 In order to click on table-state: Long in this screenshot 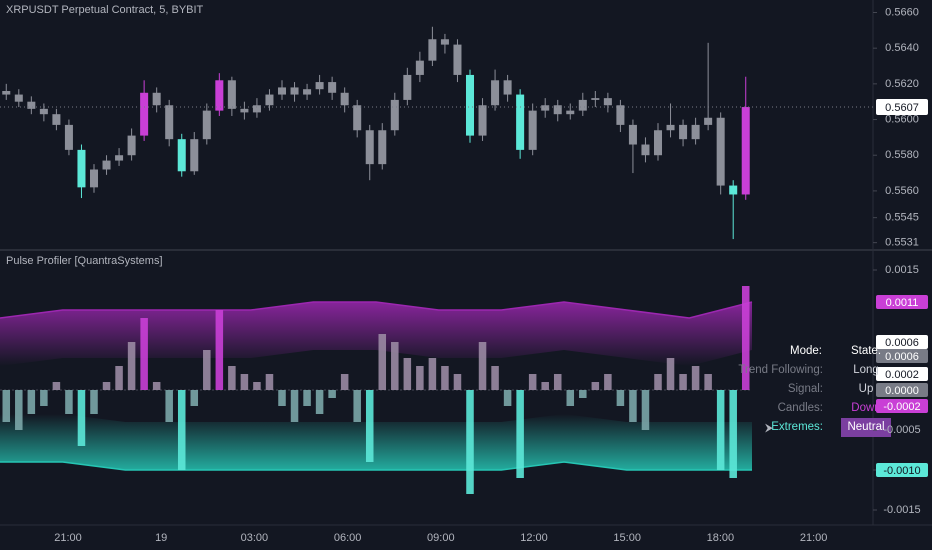, I will do `click(866, 370)`.